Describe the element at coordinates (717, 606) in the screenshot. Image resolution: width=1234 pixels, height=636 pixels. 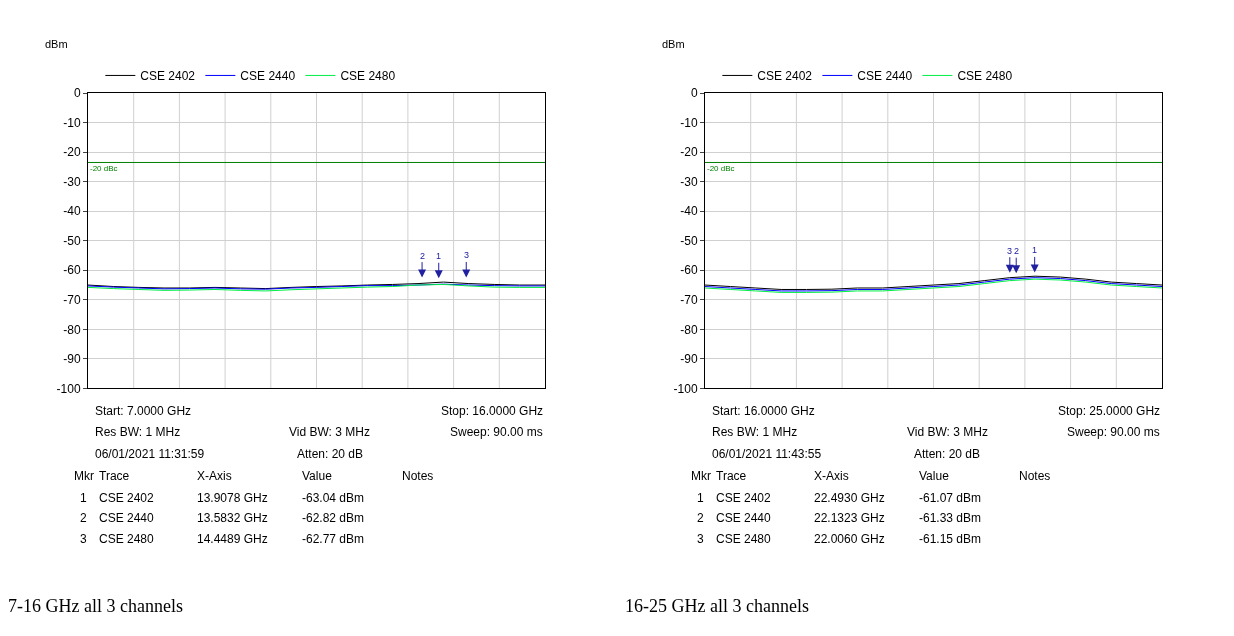
I see `text: 16-25 GHz all 3 channels` at that location.